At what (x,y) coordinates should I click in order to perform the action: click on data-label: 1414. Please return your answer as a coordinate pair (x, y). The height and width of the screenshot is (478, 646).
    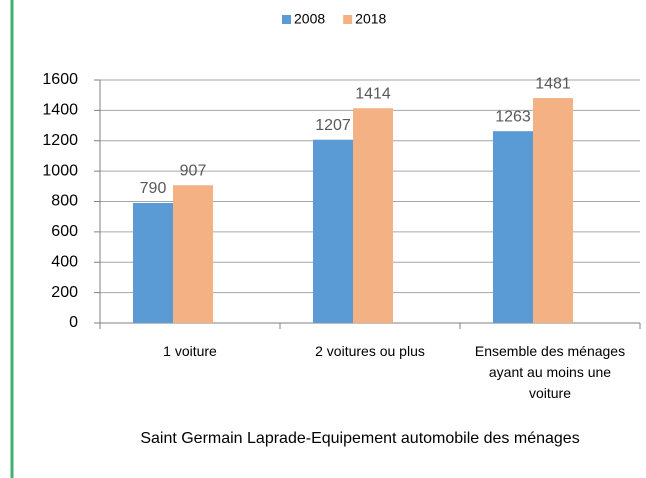
    Looking at the image, I should click on (373, 93).